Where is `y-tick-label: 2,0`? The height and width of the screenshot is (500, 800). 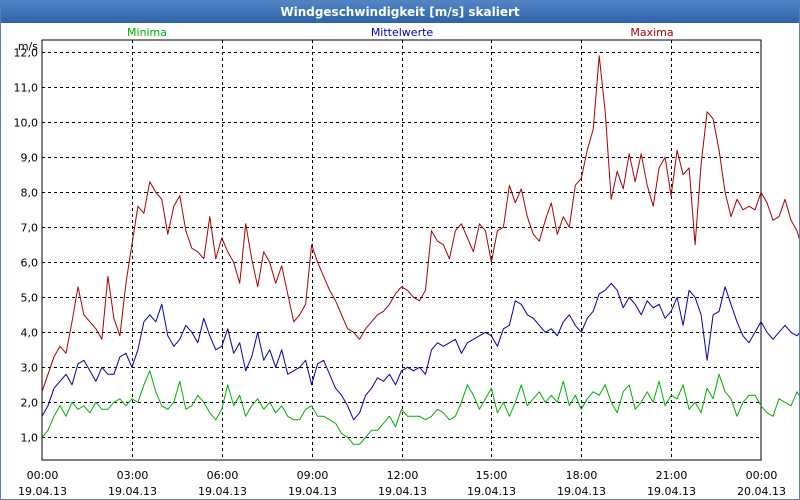 y-tick-label: 2,0 is located at coordinates (30, 403).